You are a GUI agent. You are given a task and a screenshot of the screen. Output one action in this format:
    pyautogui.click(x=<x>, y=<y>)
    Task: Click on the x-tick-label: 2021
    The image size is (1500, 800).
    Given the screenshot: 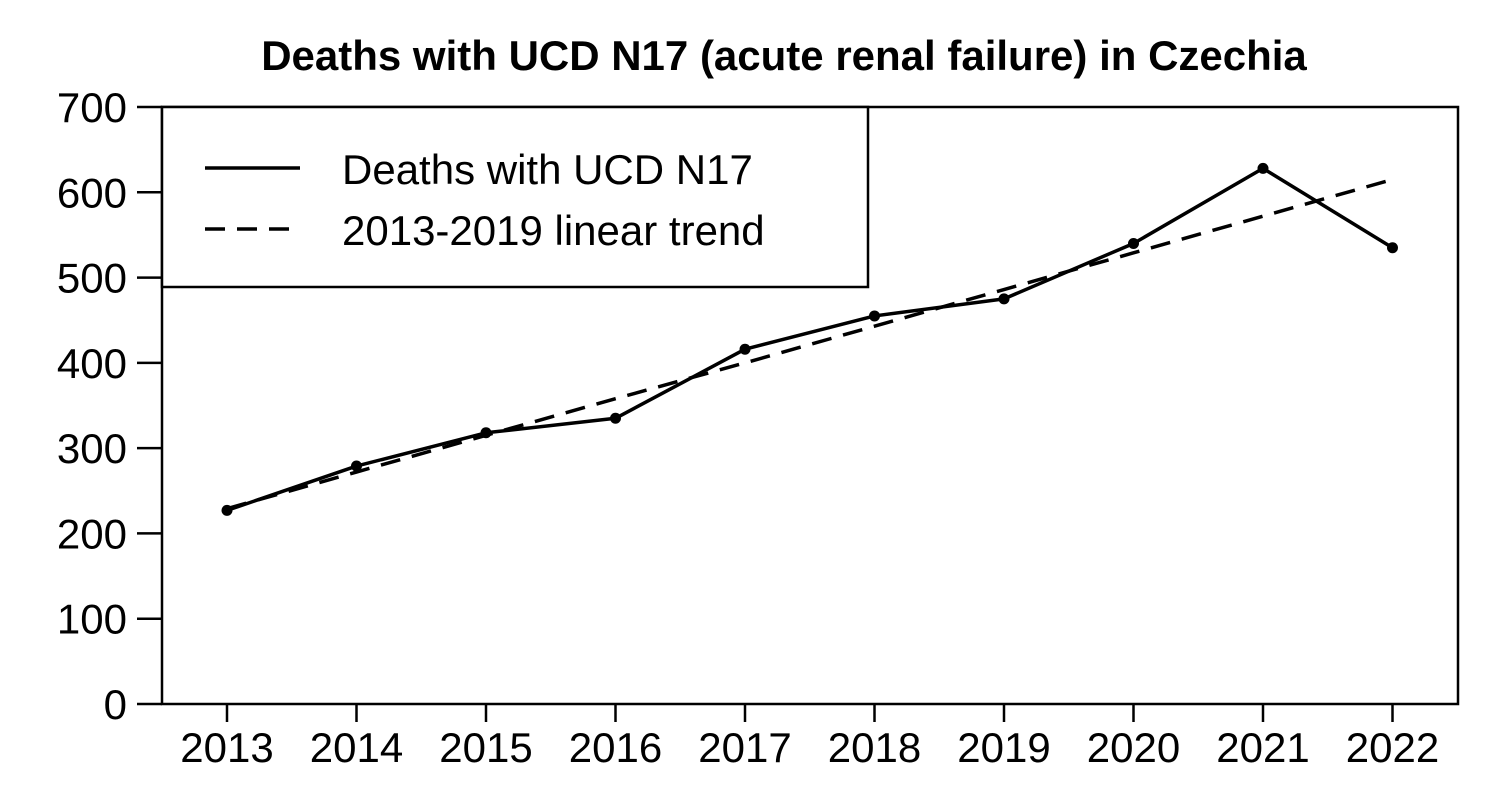 What is the action you would take?
    pyautogui.click(x=1262, y=747)
    